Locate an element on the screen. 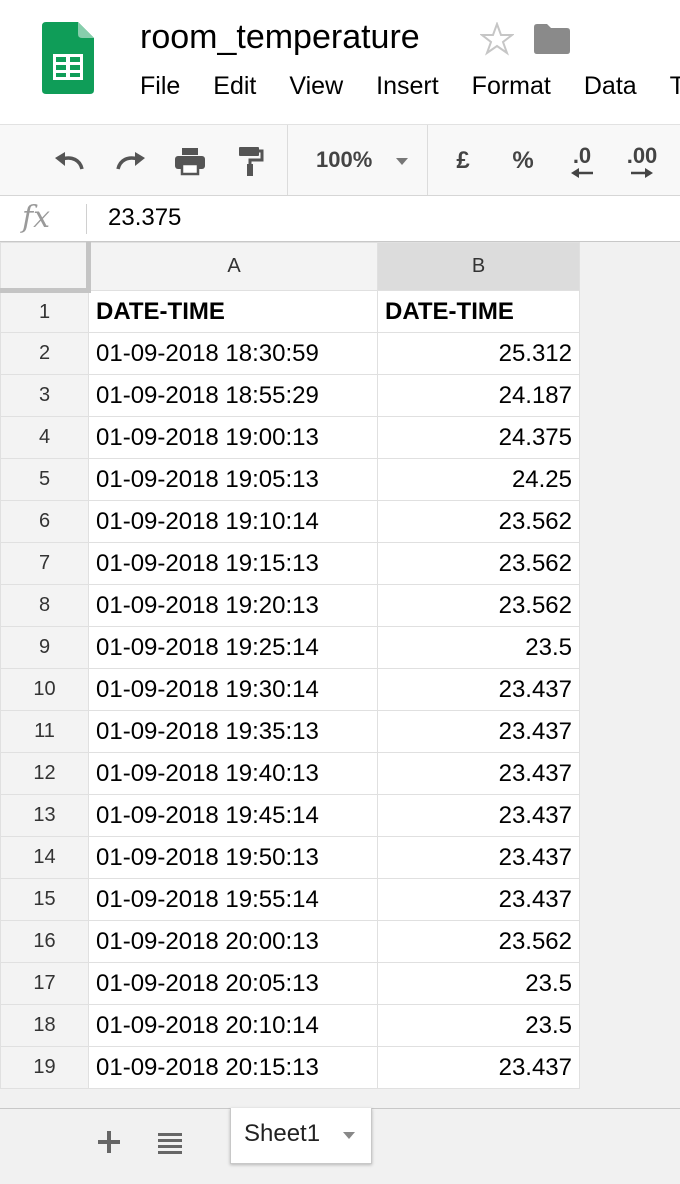  cell-a: 01-09-2018 19:25:14 is located at coordinates (233, 647).